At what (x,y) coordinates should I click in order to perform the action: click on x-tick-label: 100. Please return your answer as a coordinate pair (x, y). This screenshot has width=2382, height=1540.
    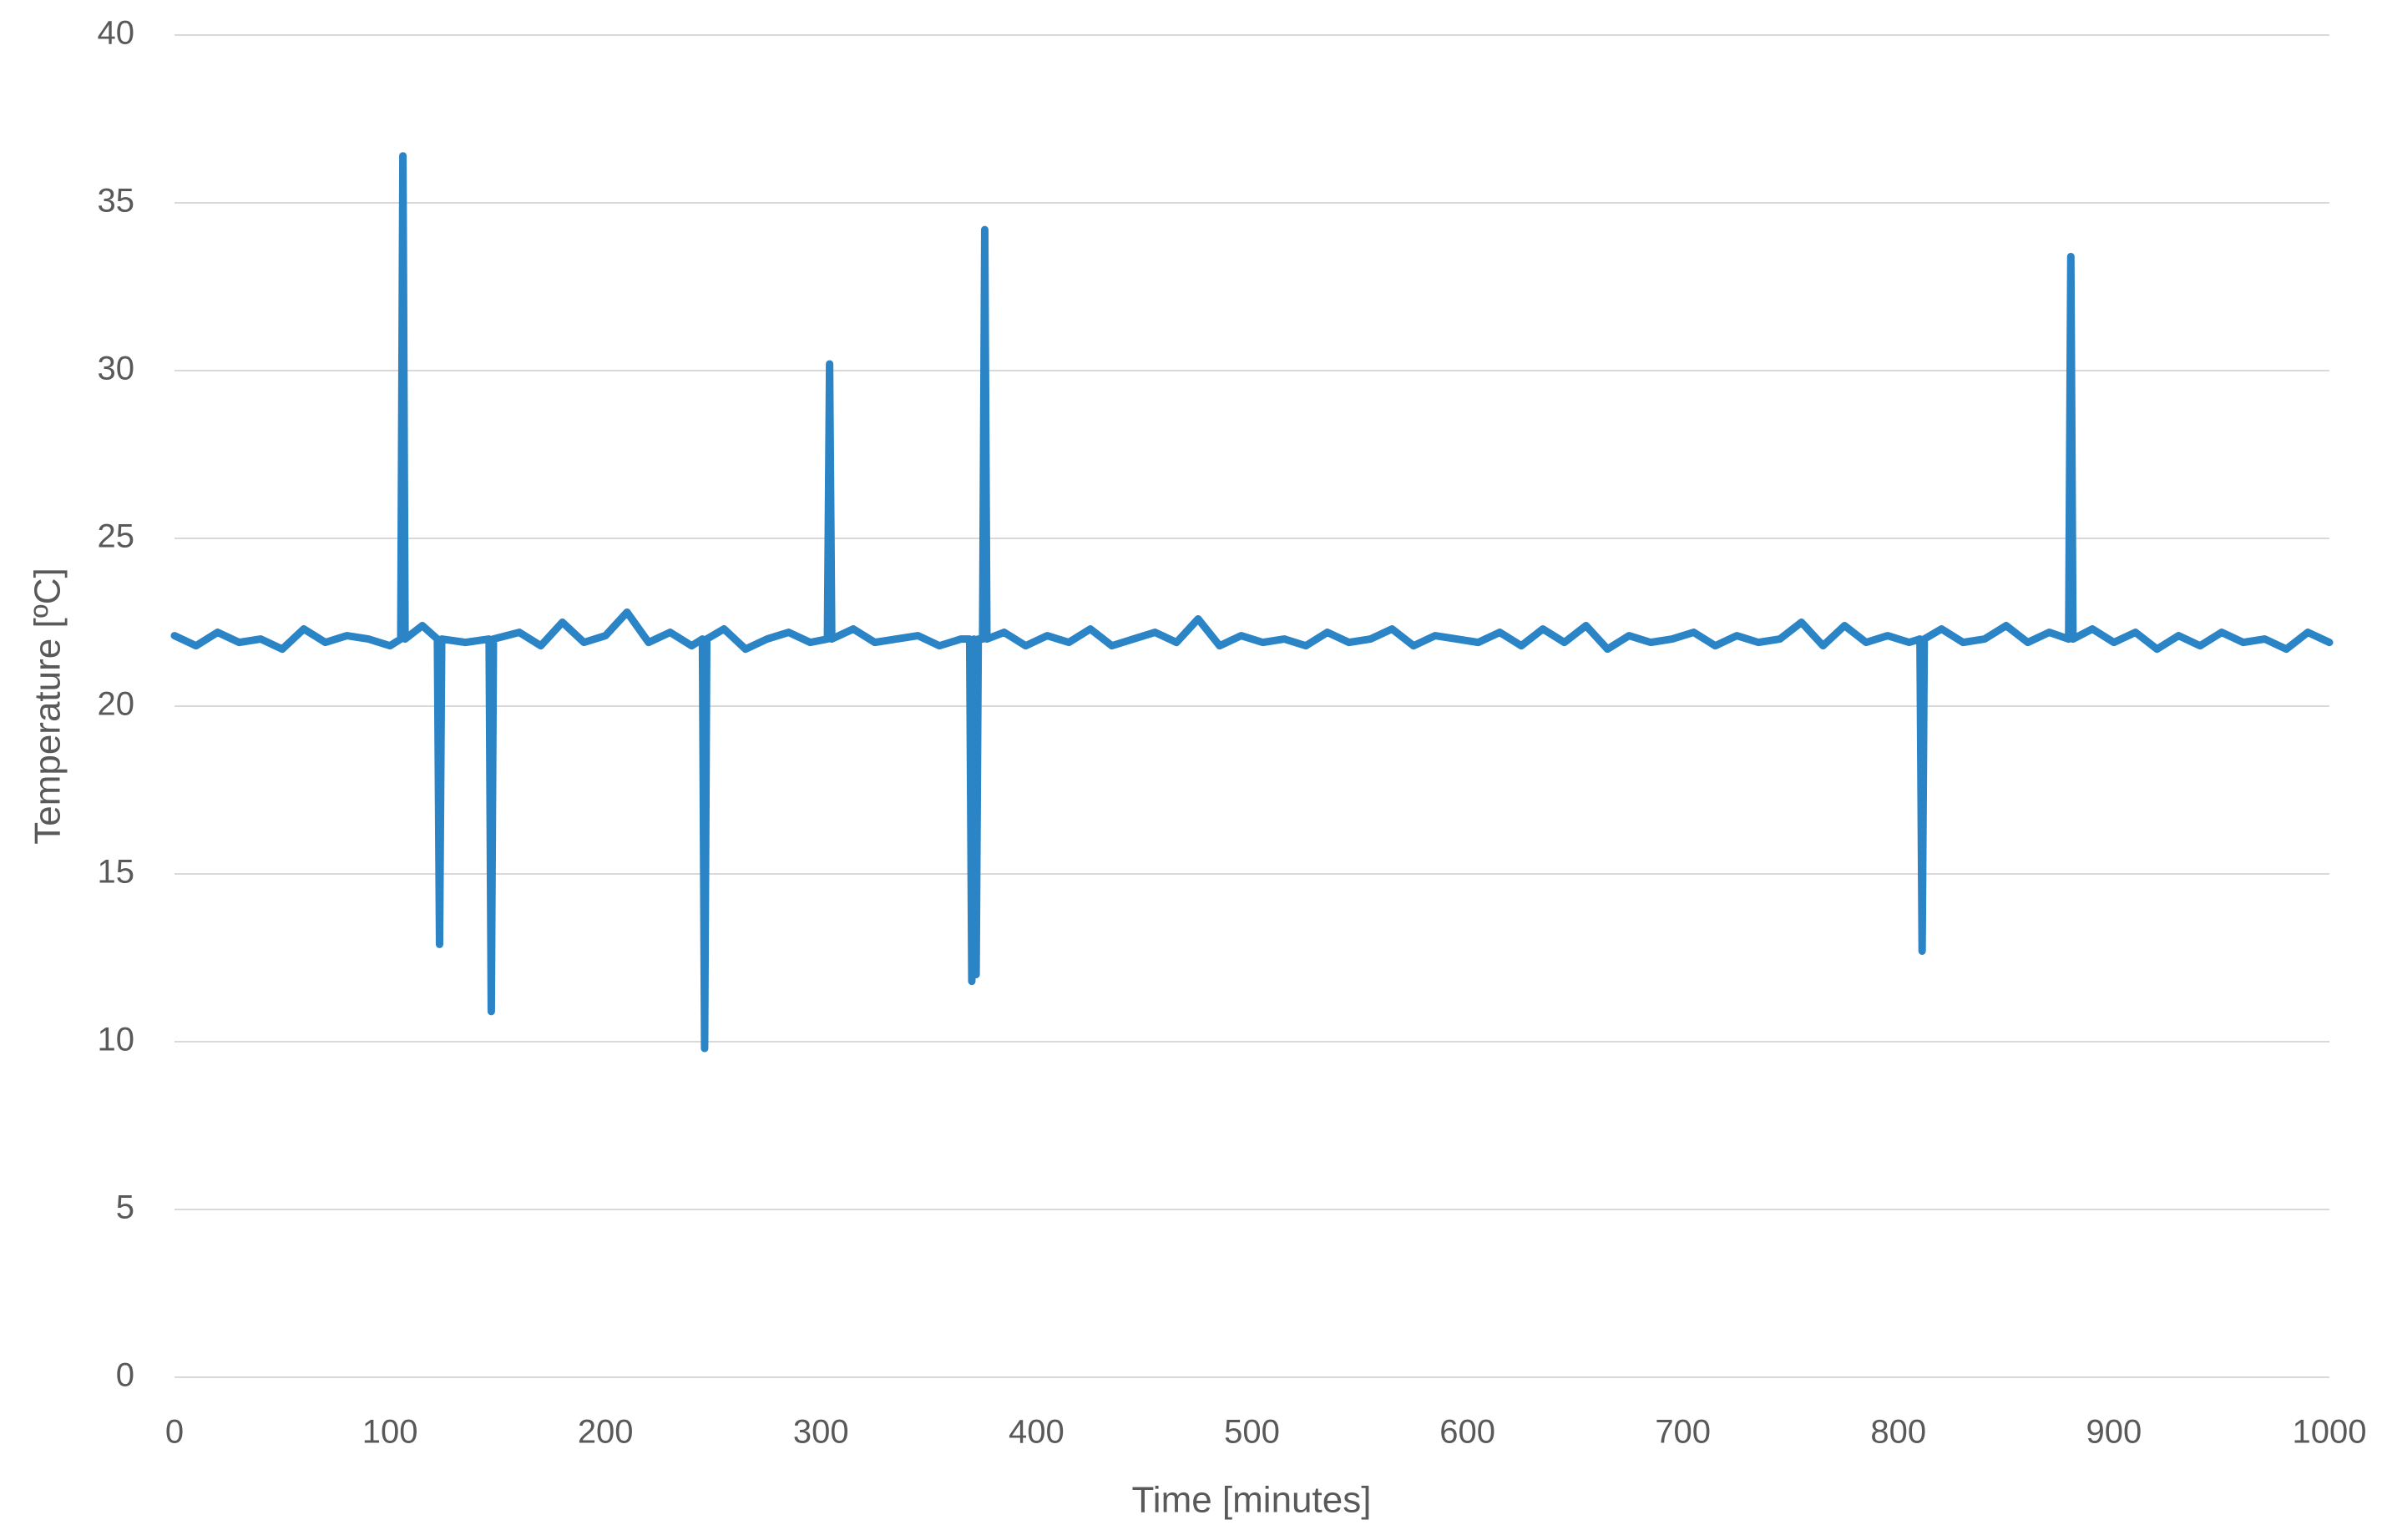
    Looking at the image, I should click on (390, 1432).